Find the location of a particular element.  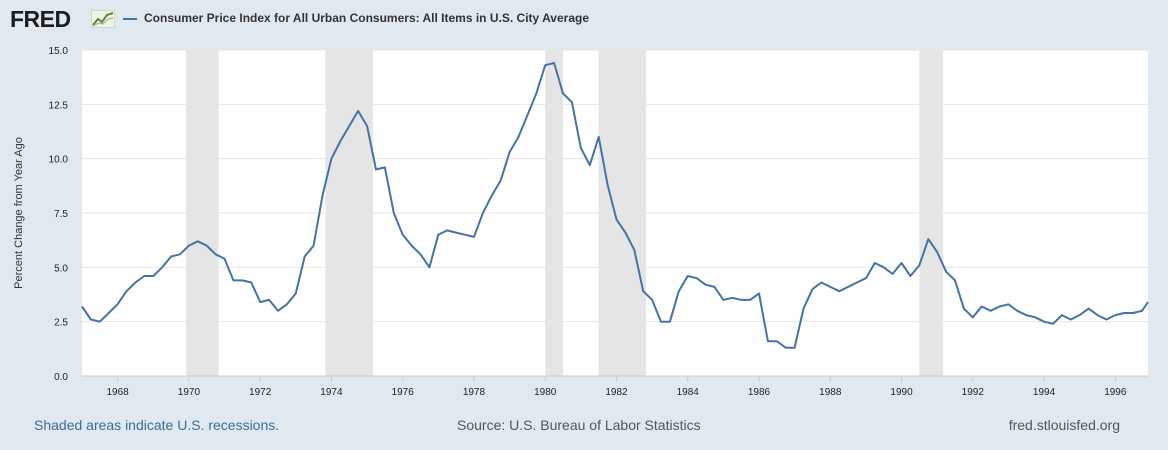

recession-note: Shaded areas indicate U.S. recessions. is located at coordinates (157, 425).